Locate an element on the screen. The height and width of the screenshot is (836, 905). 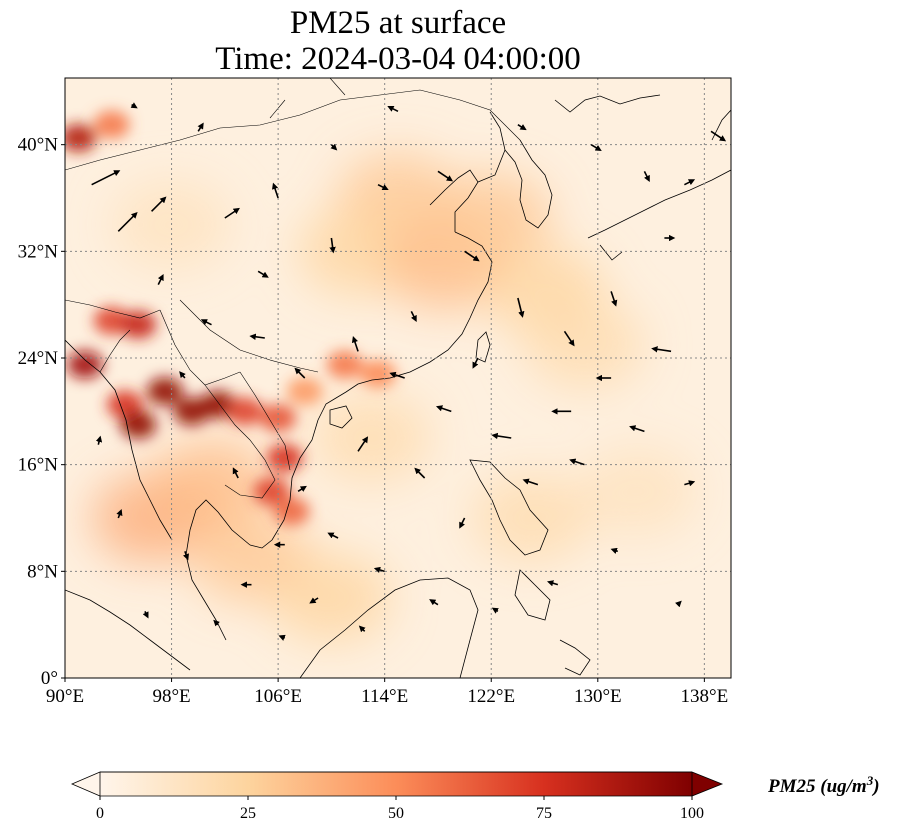
lat-tick-label-0: 0° is located at coordinates (49, 678).